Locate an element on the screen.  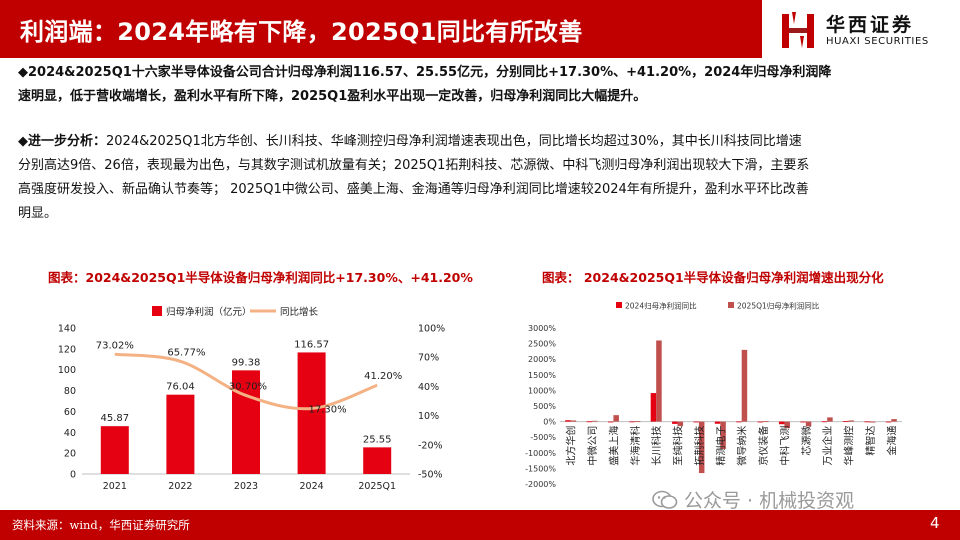
category-label: 拓荆科技 is located at coordinates (699, 446).